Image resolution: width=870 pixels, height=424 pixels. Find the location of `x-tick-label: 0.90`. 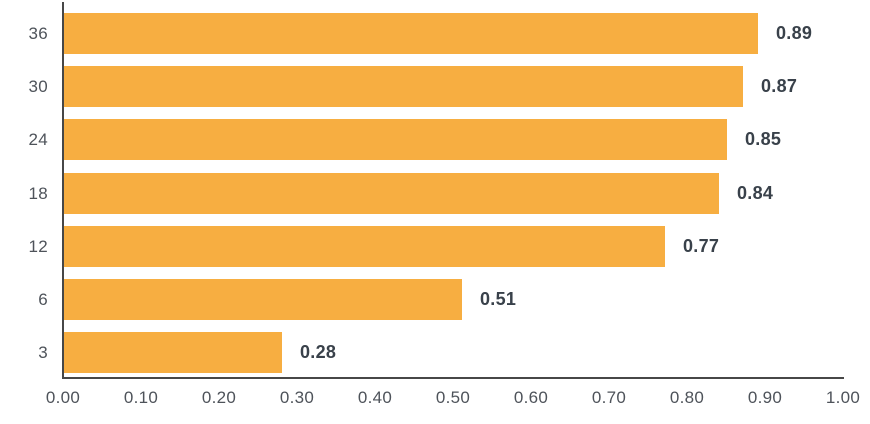

x-tick-label: 0.90 is located at coordinates (765, 397).